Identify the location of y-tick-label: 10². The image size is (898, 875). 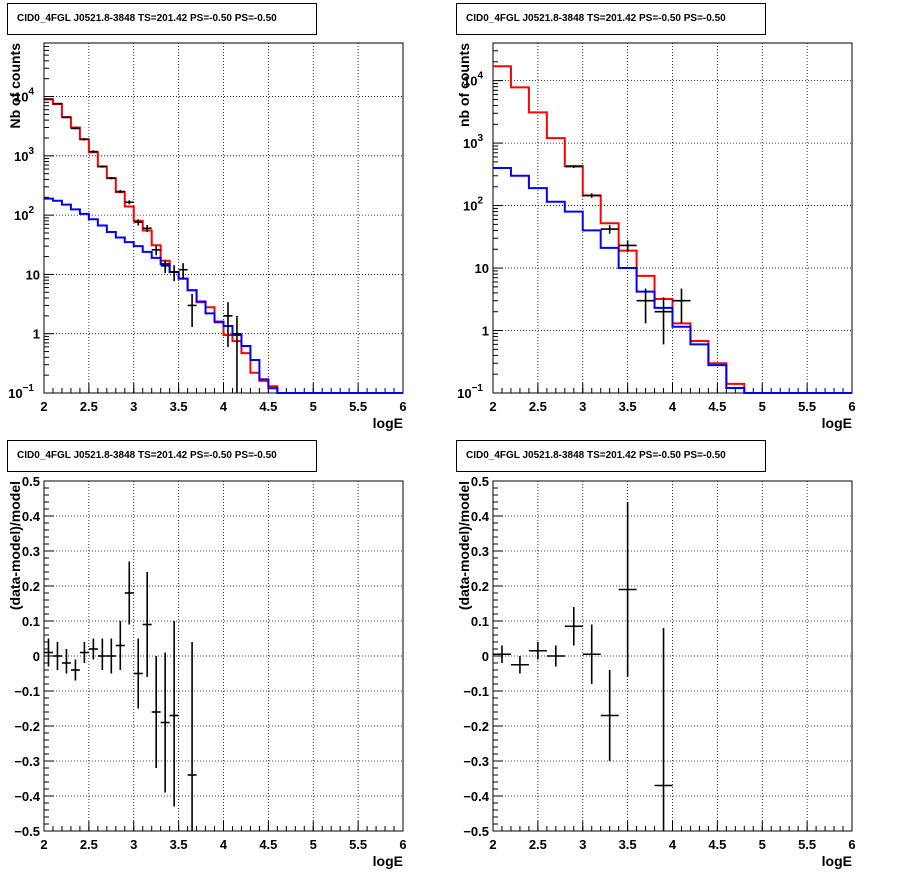
(473, 205).